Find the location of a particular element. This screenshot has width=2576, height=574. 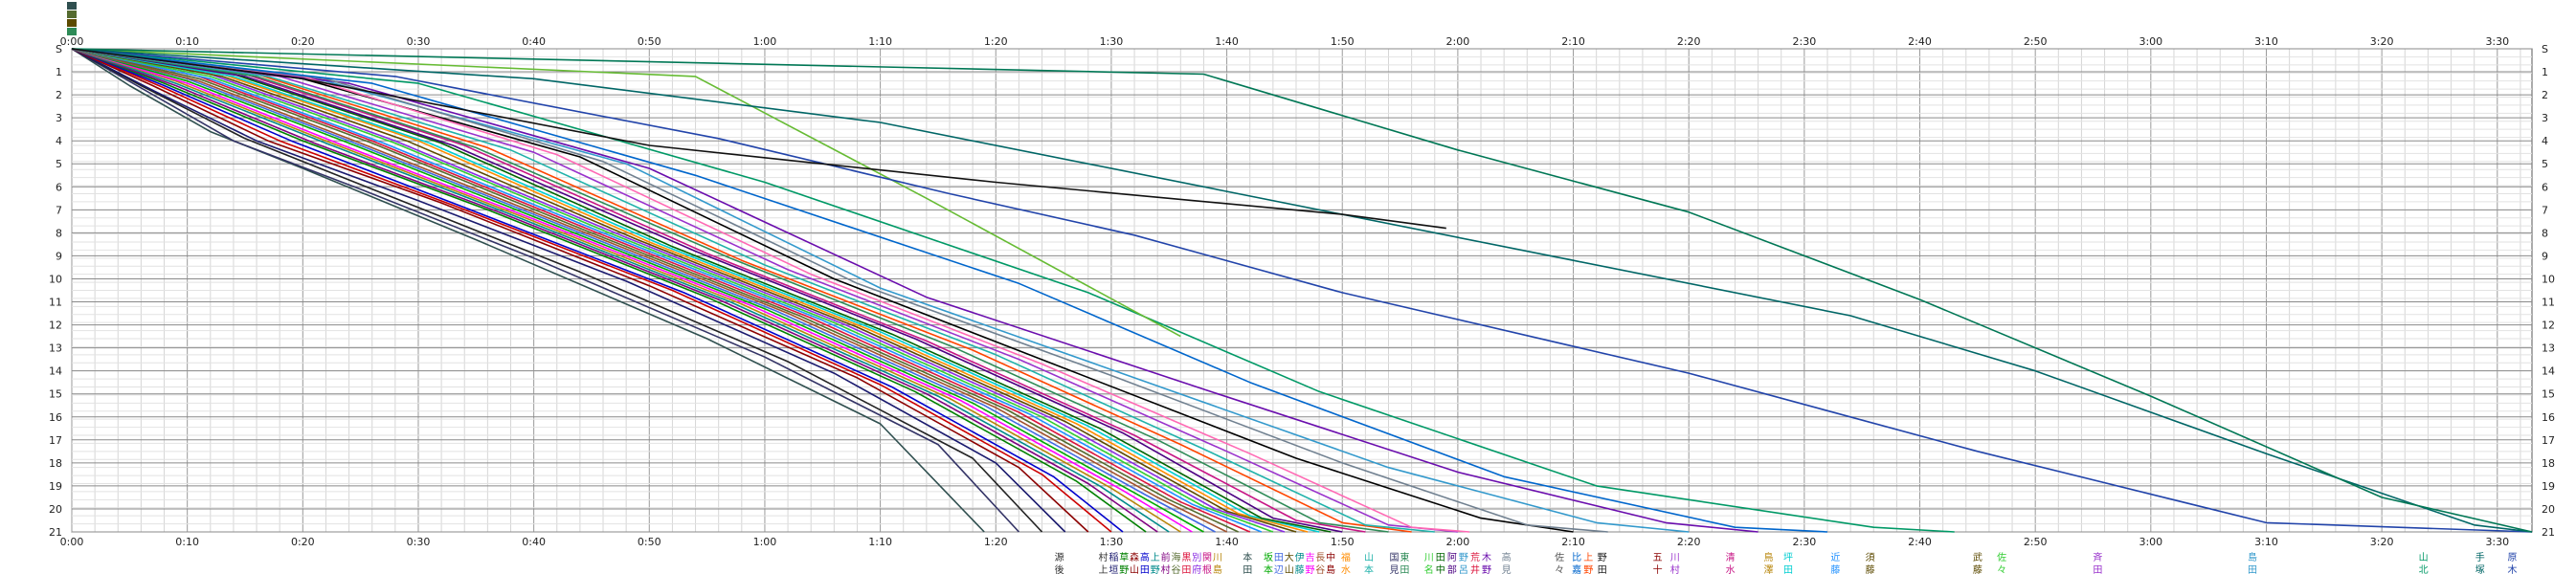

row-label-right: 14 is located at coordinates (2549, 372).